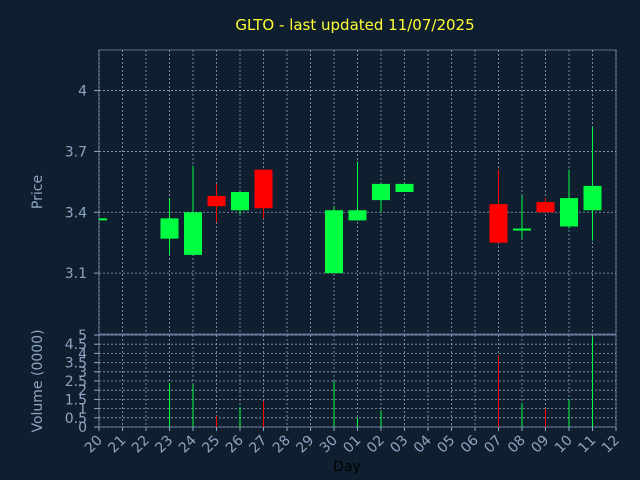 This screenshot has width=640, height=480. Describe the element at coordinates (76, 419) in the screenshot. I see `volume-tick-label: 0.5` at that location.